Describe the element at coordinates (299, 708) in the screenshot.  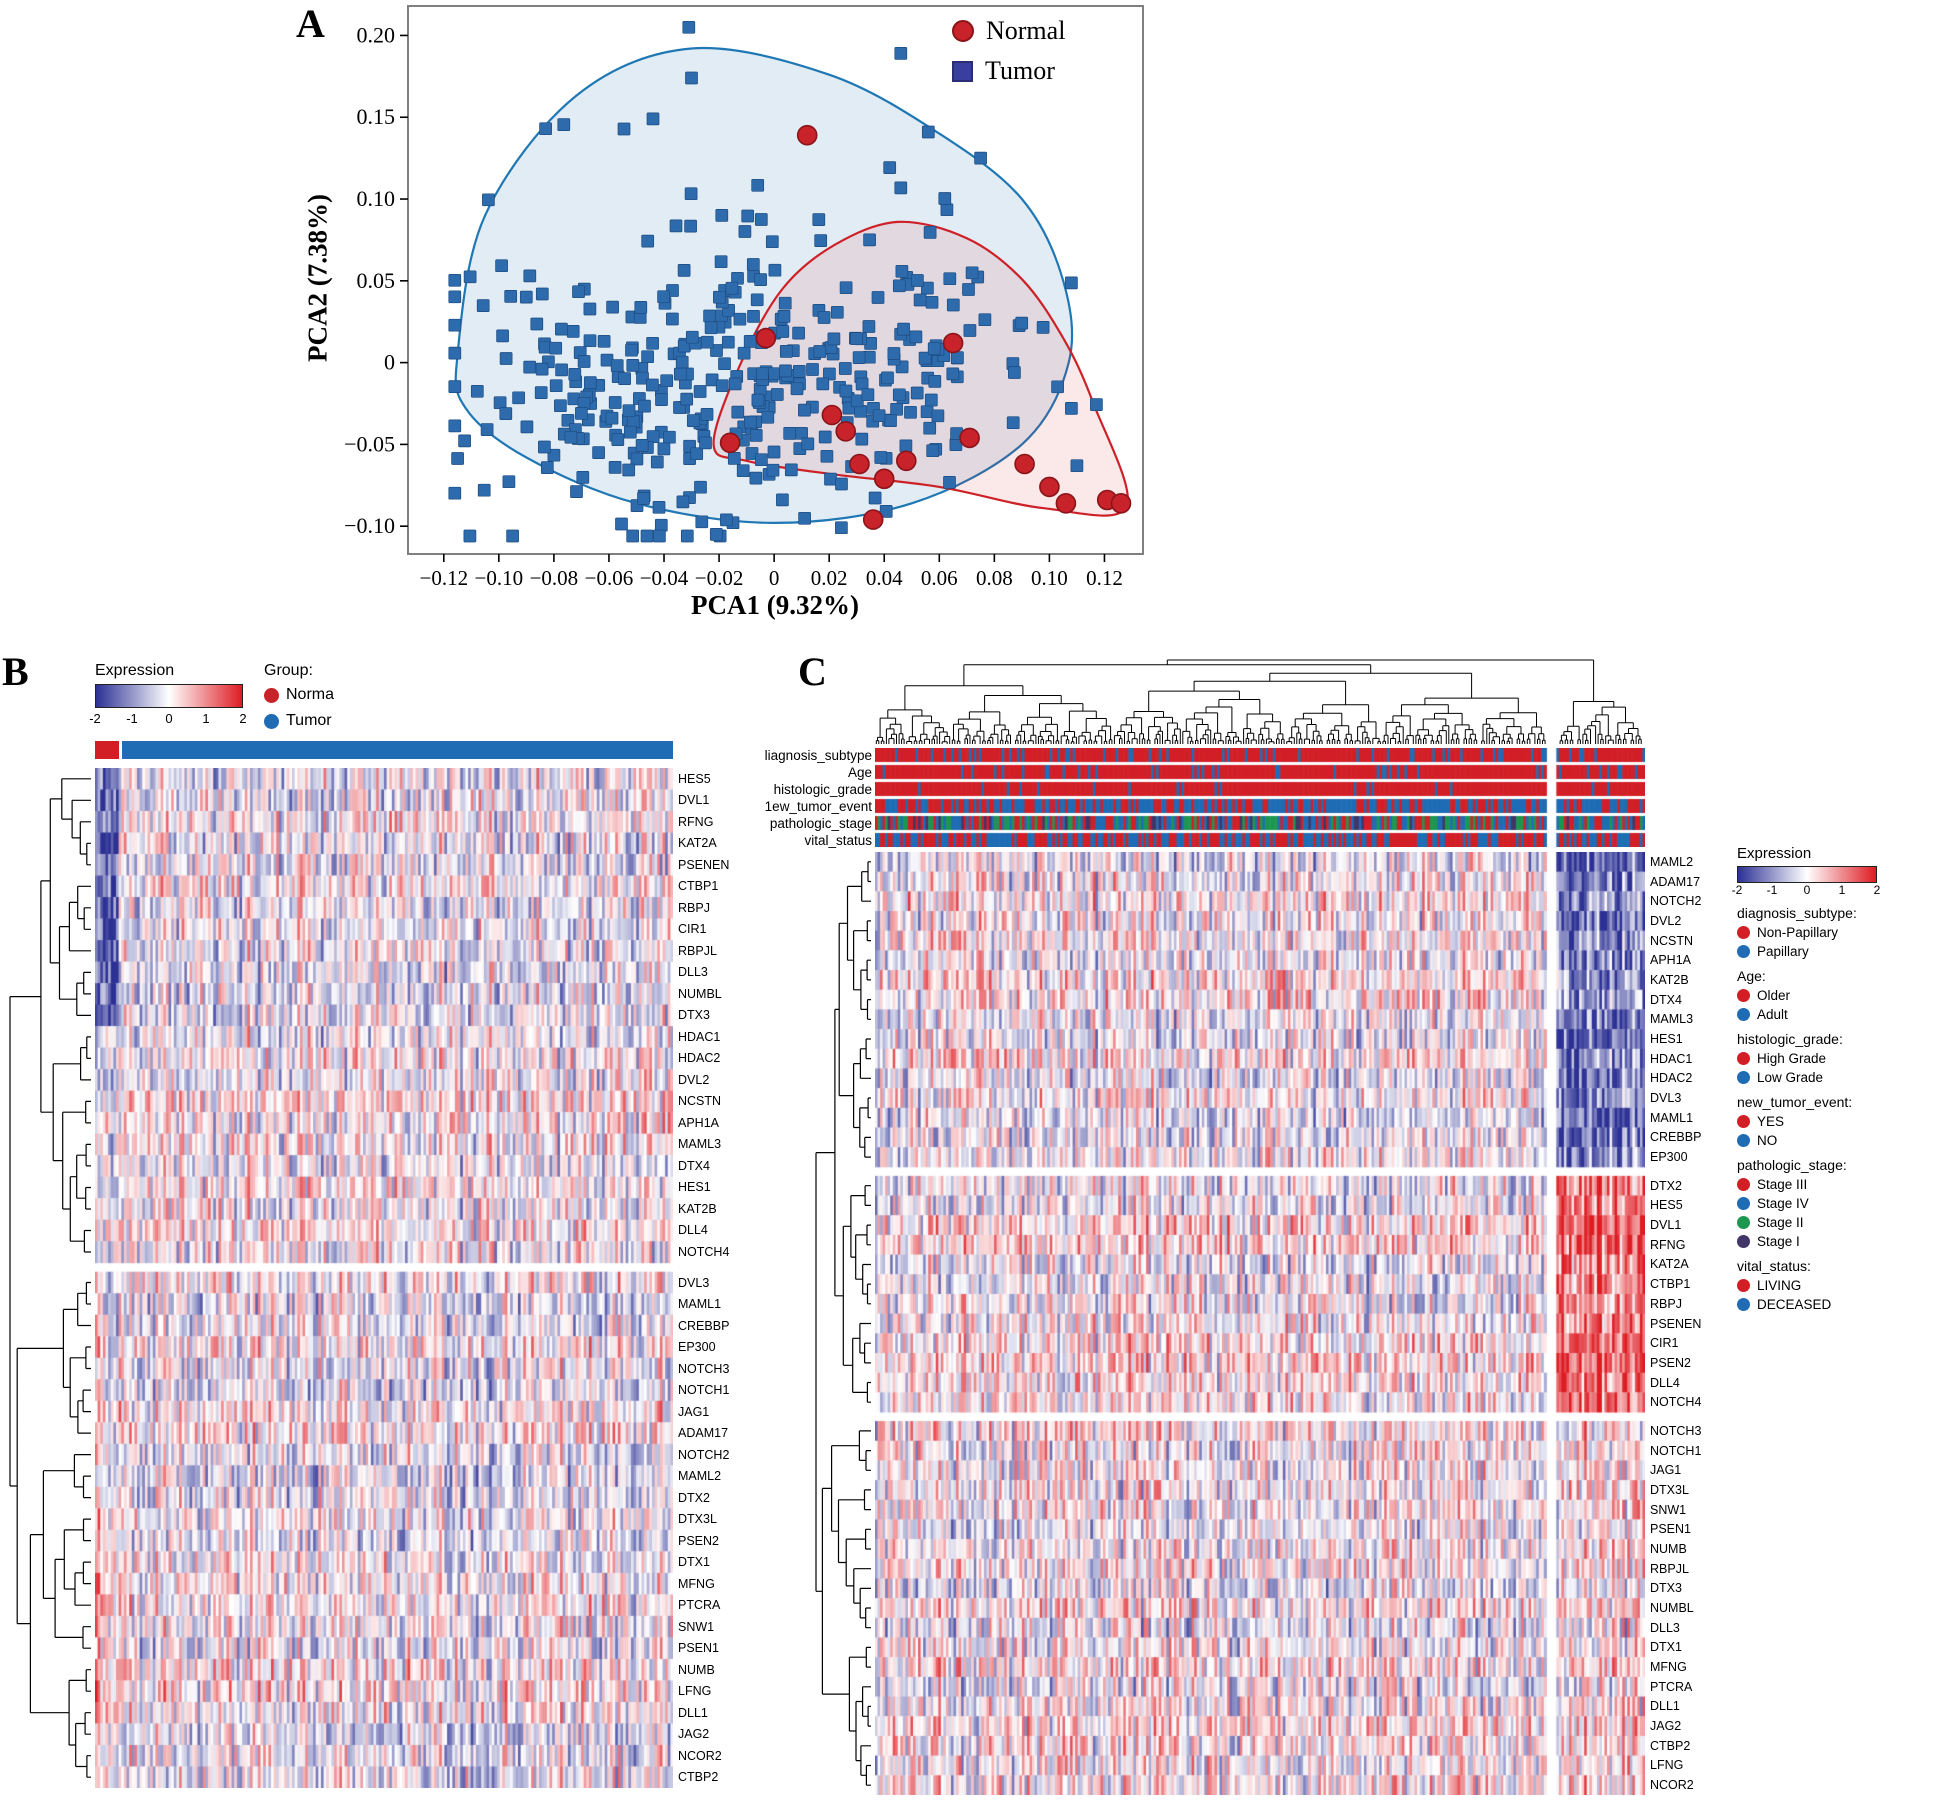
I see `group-legend-items: Norma Tumor` at that location.